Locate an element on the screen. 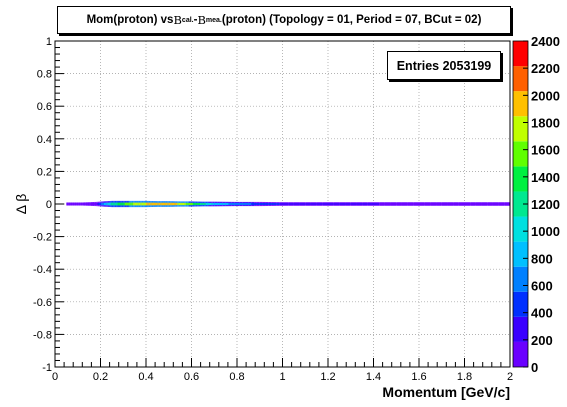 The height and width of the screenshot is (407, 567). colorbar-tick-label: 2400 is located at coordinates (545, 41).